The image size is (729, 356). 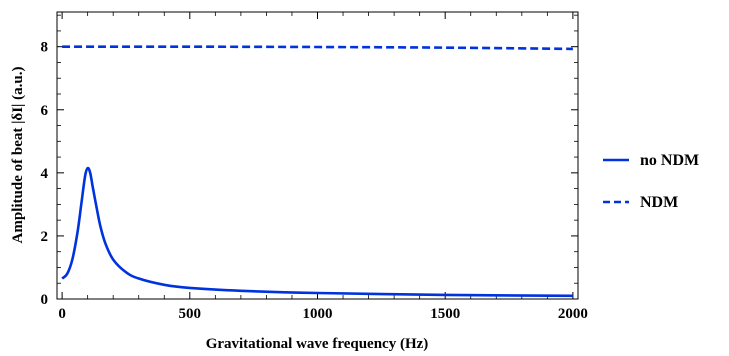 I want to click on y-tick-label: 6, so click(x=45, y=111).